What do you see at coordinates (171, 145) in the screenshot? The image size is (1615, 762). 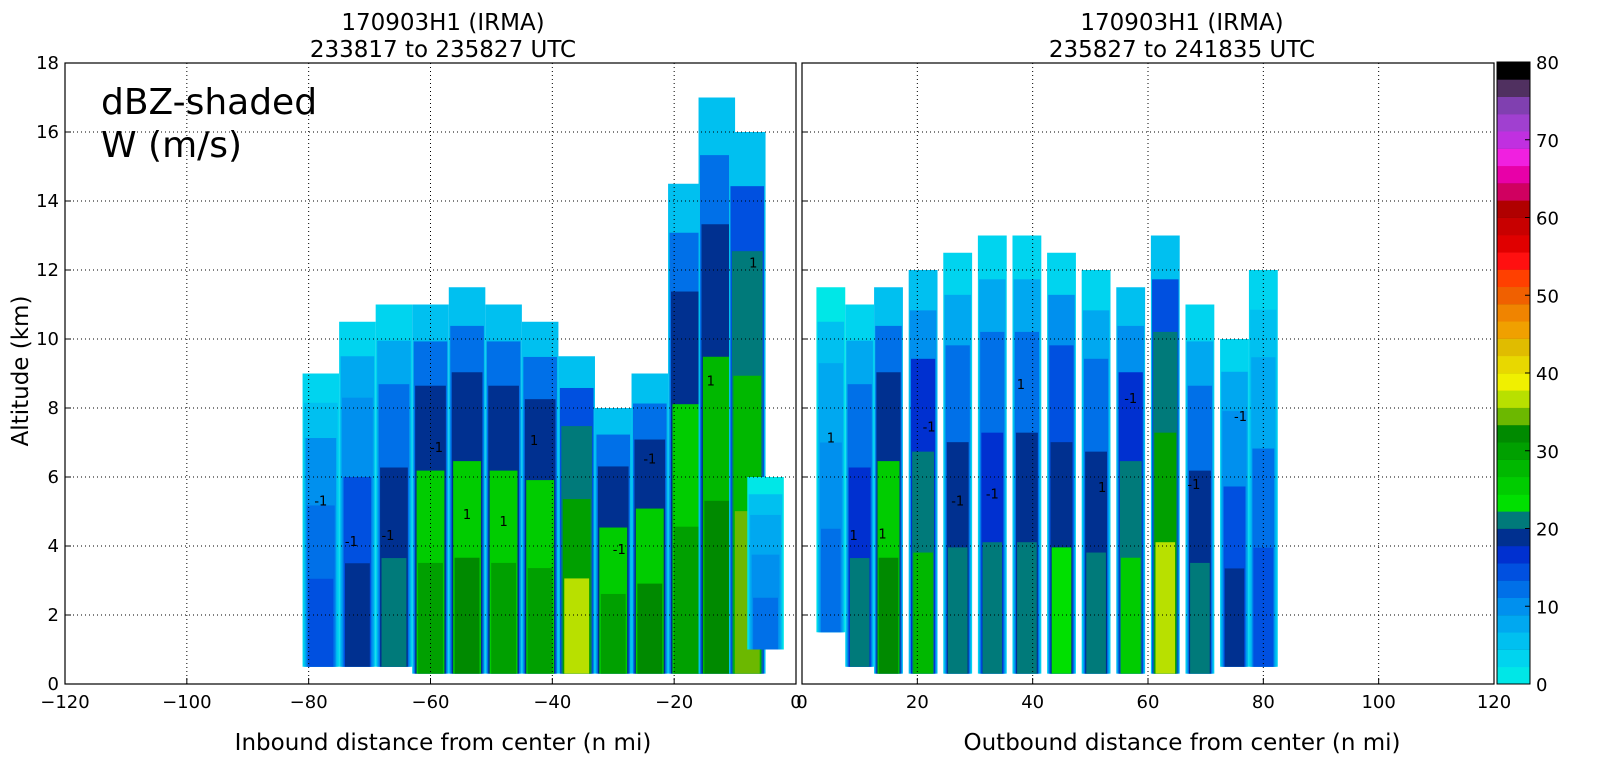 I see `annotation-w-ms: W (m/s)` at bounding box center [171, 145].